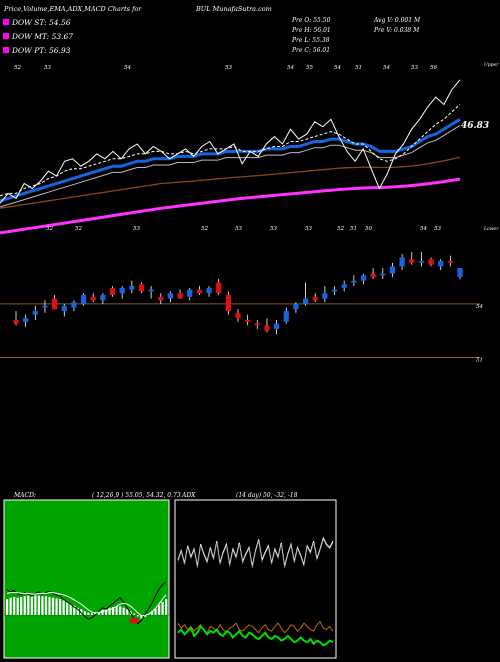 This screenshot has height=662, width=500. I want to click on legend-dow-pt: DOW PT: 56.93, so click(41, 50).